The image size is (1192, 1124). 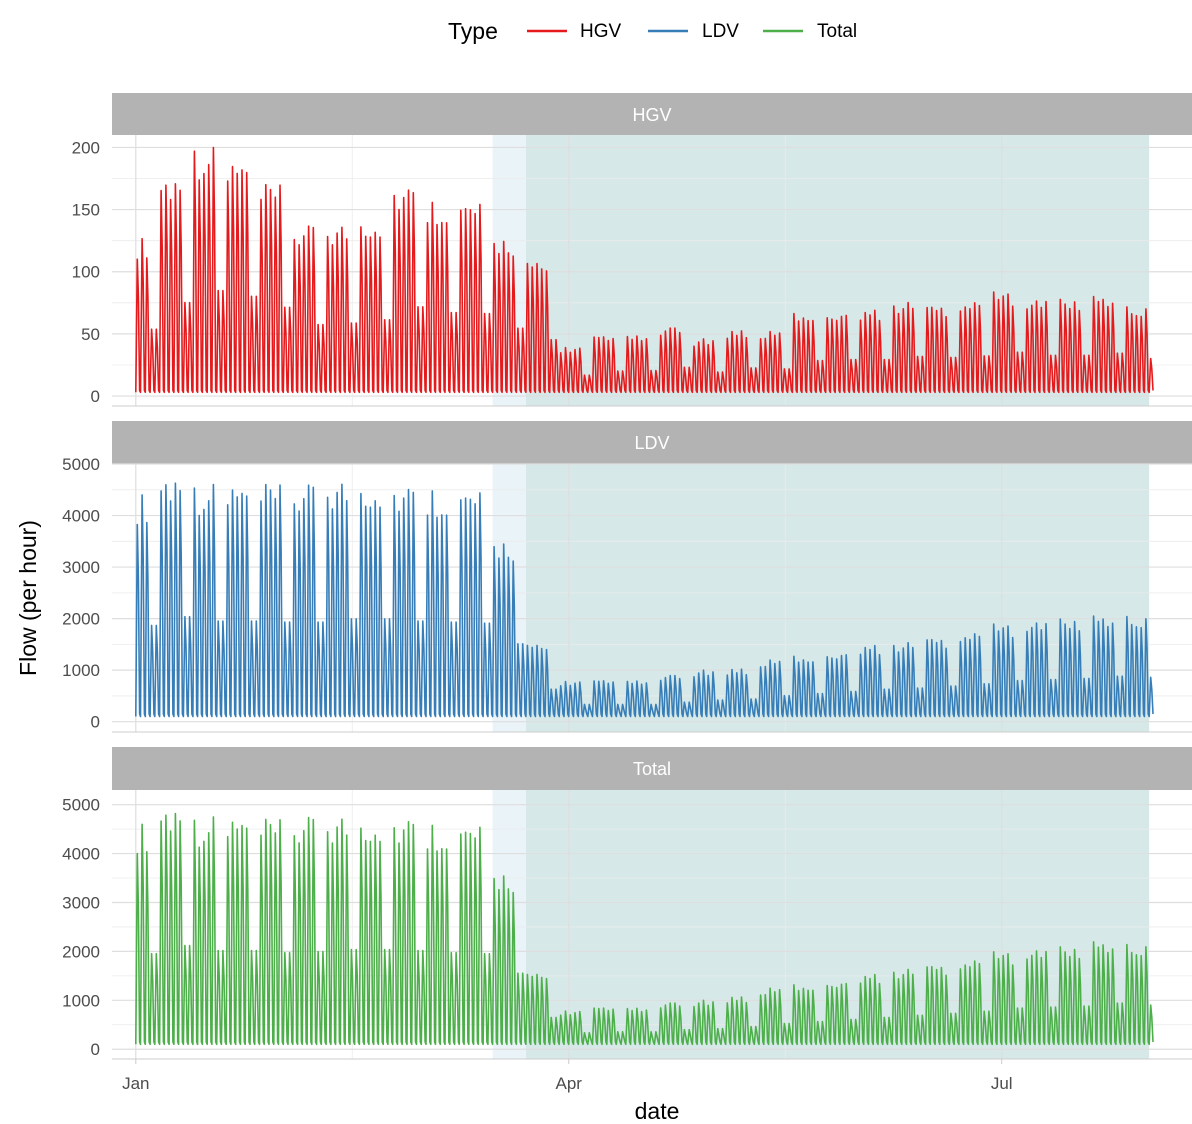 I want to click on legend-item-hgv: HGV, so click(x=574, y=31).